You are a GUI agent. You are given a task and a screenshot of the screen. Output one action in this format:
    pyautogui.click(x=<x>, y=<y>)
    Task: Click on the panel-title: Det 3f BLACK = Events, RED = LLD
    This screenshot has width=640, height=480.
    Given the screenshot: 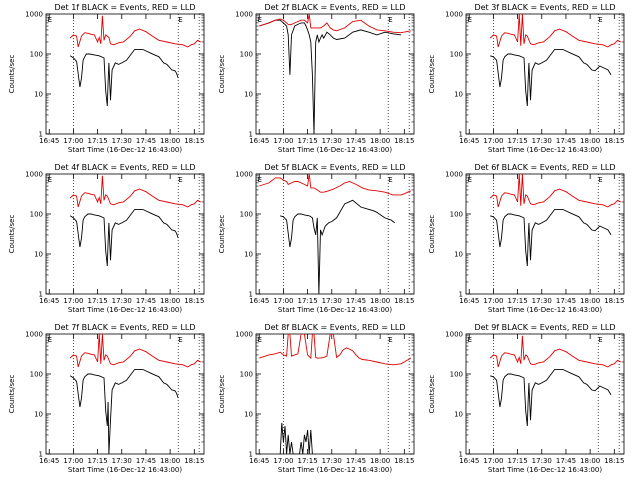 What is the action you would take?
    pyautogui.click(x=544, y=7)
    